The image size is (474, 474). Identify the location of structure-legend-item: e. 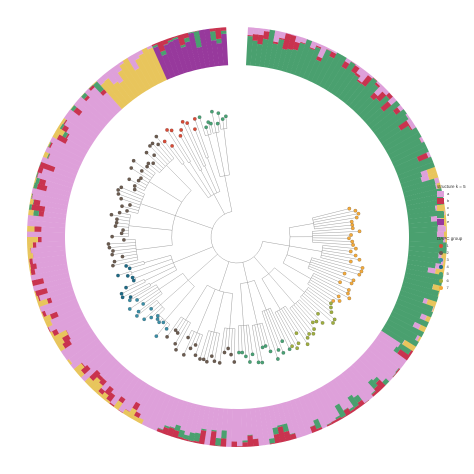
(451, 221).